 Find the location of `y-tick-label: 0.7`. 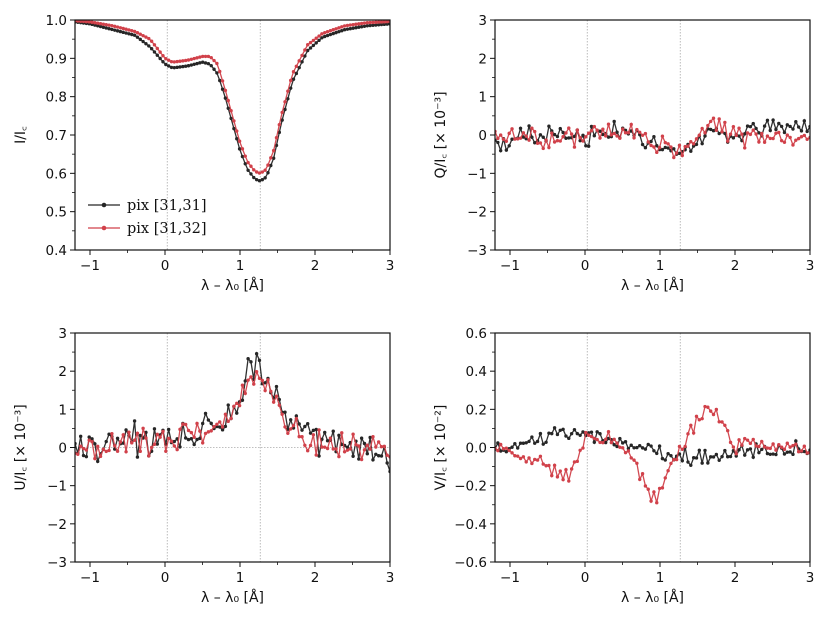

y-tick-label: 0.7 is located at coordinates (56, 136).